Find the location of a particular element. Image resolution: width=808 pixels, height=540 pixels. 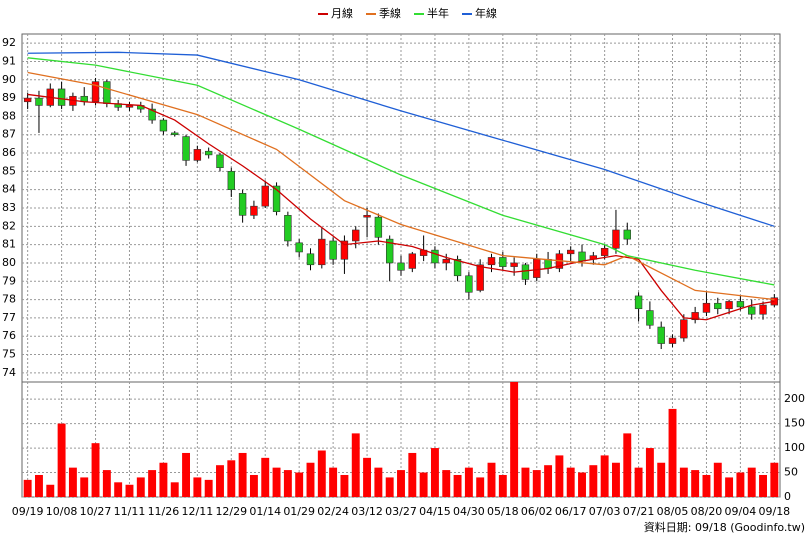

x-tick-label: 09/19 is located at coordinates (28, 511).